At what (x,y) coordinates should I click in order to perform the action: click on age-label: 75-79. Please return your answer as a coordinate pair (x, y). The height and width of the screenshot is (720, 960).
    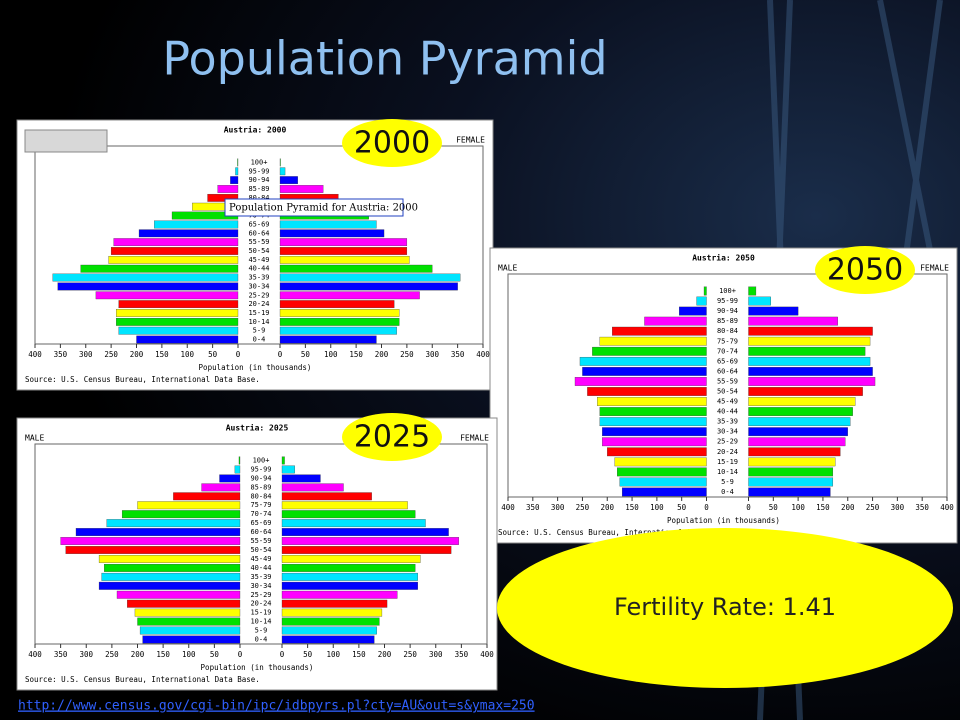
    Looking at the image, I should click on (260, 505).